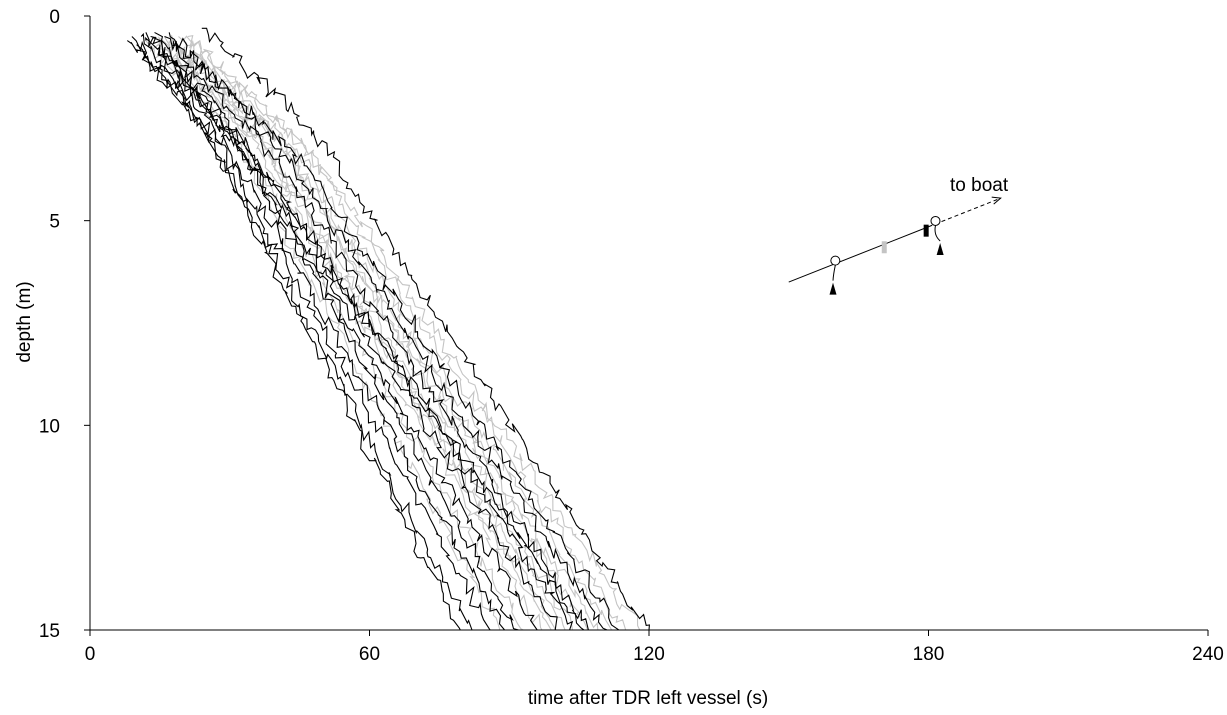  What do you see at coordinates (964, 212) in the screenshot?
I see `longline-dashed` at bounding box center [964, 212].